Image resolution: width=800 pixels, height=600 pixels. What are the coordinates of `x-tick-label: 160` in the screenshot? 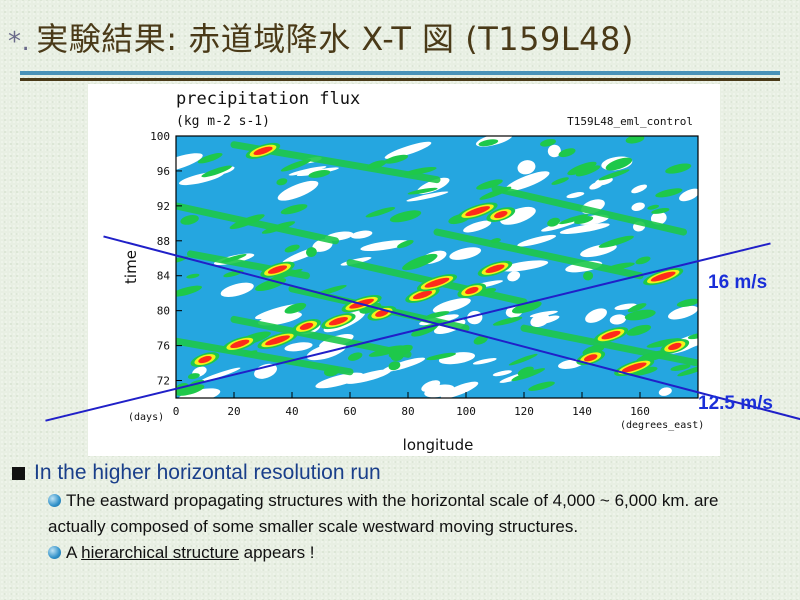 It's located at (640, 411).